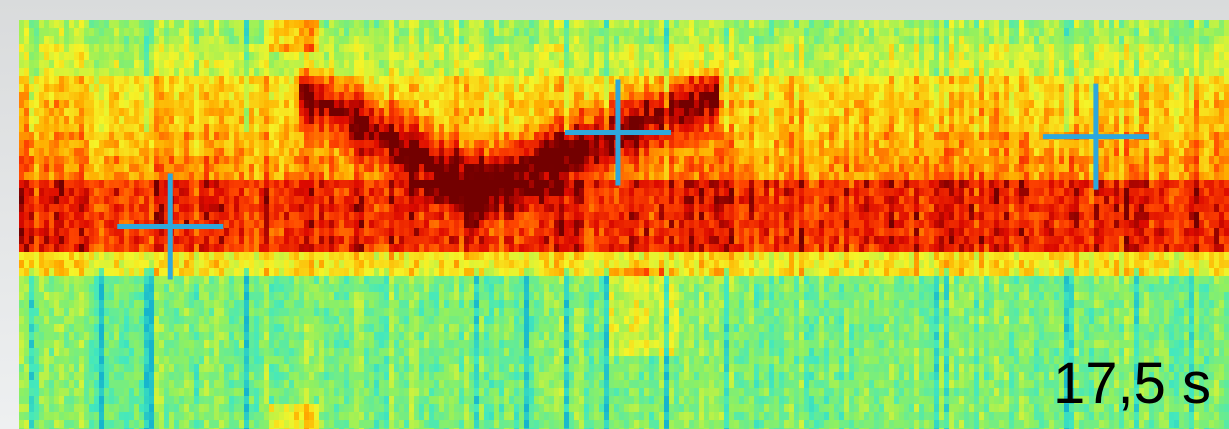  What do you see at coordinates (207, 56) in the screenshot?
I see `heatmap-cell-1928` at bounding box center [207, 56].